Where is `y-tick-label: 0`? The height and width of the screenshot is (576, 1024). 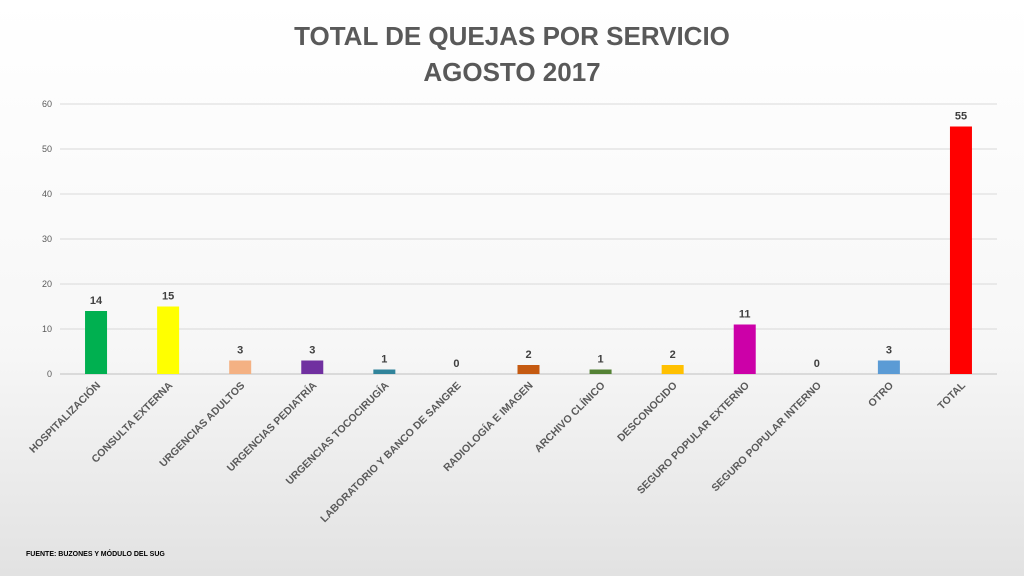
y-tick-label: 0 is located at coordinates (49, 374).